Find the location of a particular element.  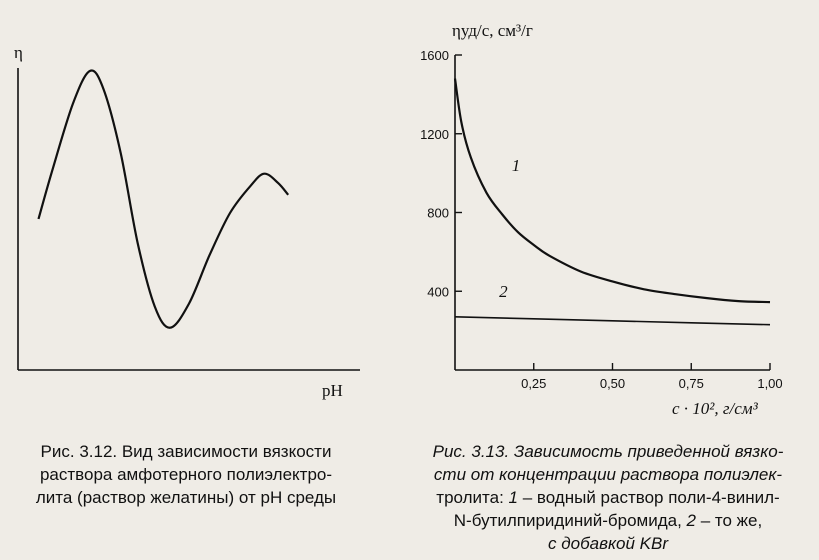

caption-line: лита (раствор желатины) от pH среды is located at coordinates (186, 497).